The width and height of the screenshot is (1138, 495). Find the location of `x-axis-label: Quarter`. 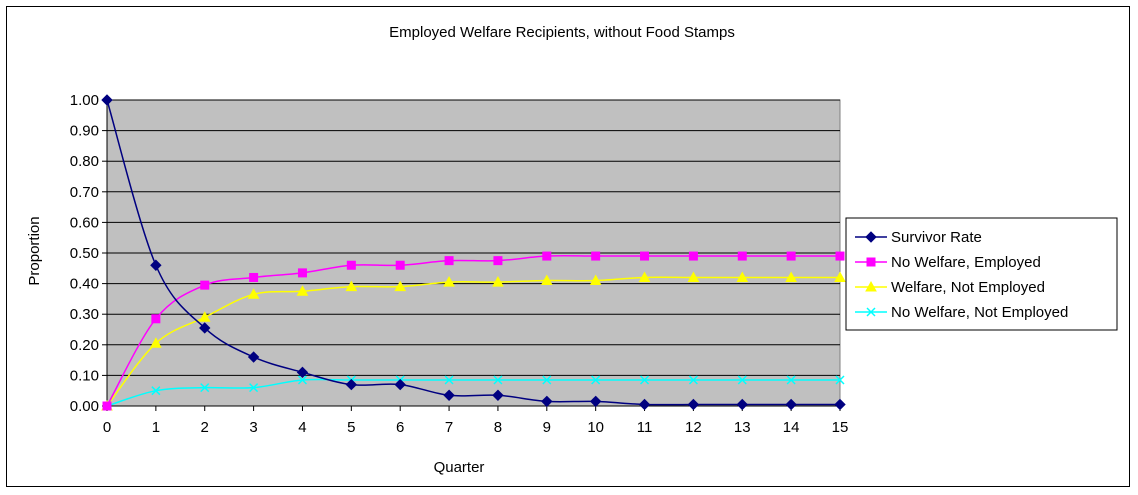

x-axis-label: Quarter is located at coordinates (459, 467).